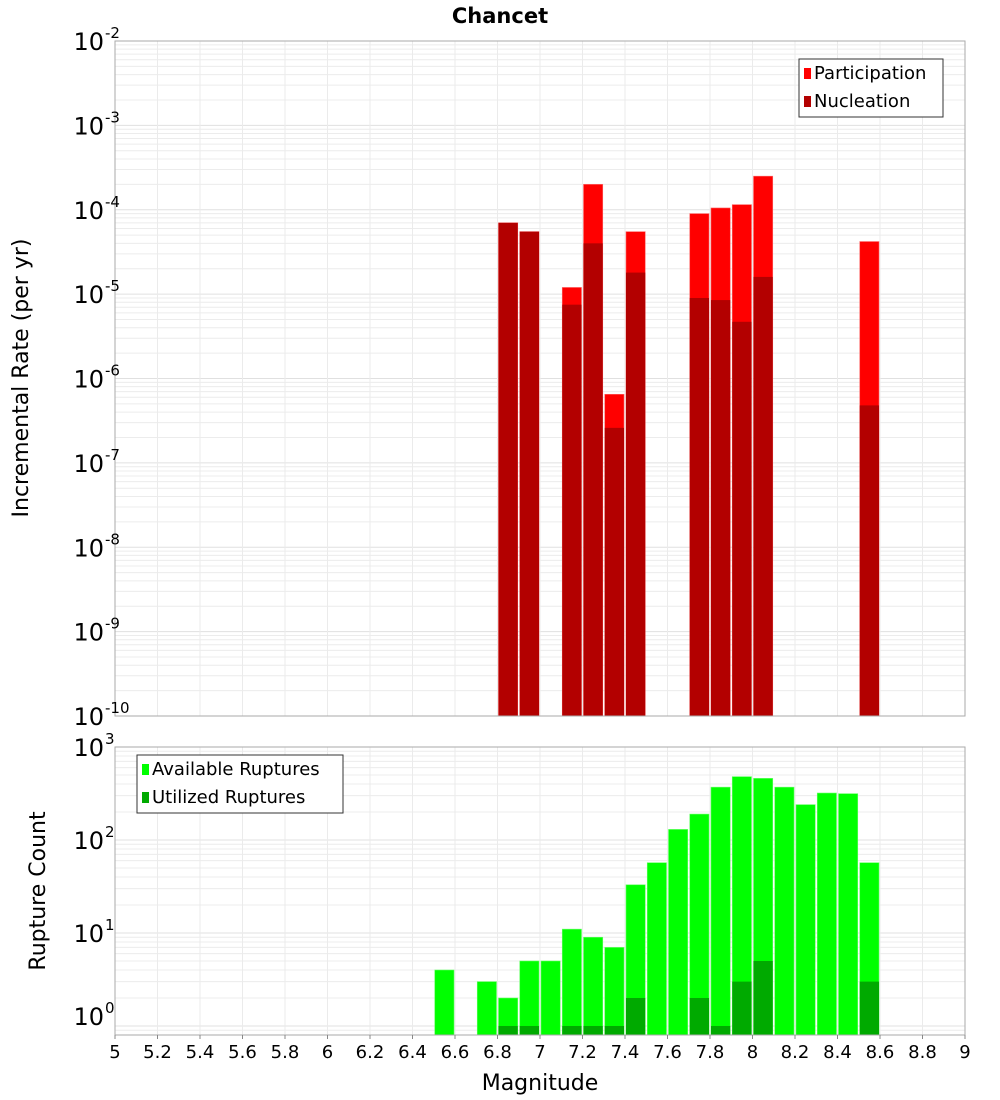  Describe the element at coordinates (667, 1052) in the screenshot. I see `x-tick-label: 7.6` at that location.